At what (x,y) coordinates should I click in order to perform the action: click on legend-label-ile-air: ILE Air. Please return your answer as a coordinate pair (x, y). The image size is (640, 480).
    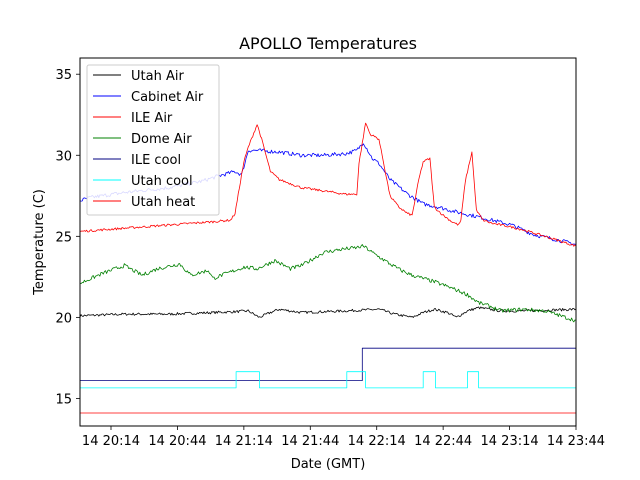
    Looking at the image, I should click on (152, 118).